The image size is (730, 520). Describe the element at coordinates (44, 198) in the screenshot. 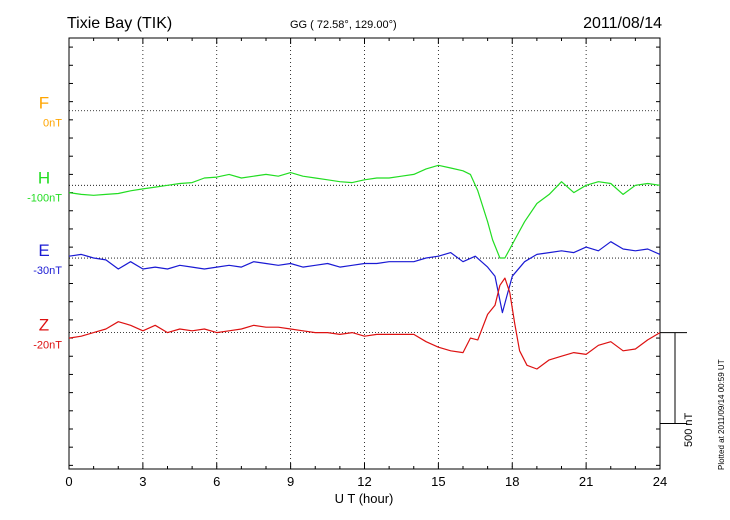

I see `series-baseline-label-h: -100nT` at that location.